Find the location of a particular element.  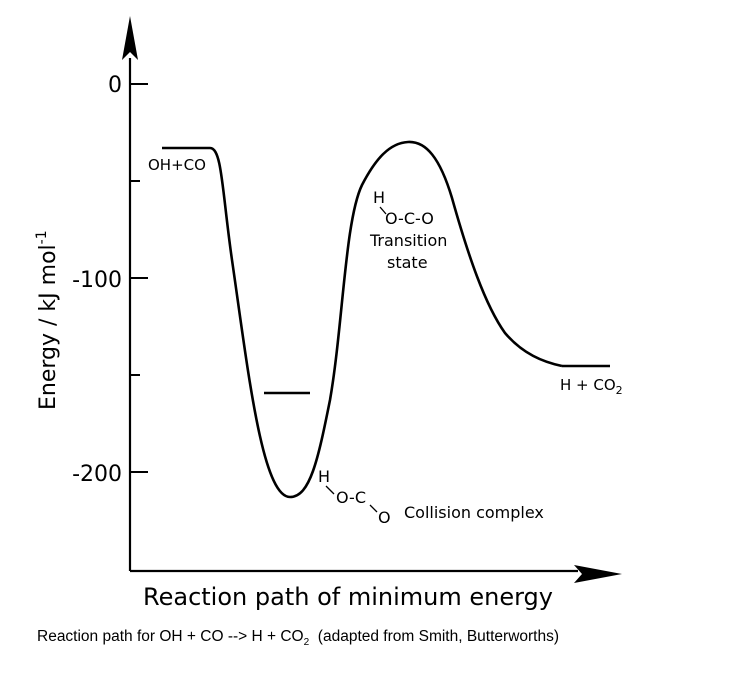

y-axis-label: Energy / kJ mol-1 is located at coordinates (47, 320).